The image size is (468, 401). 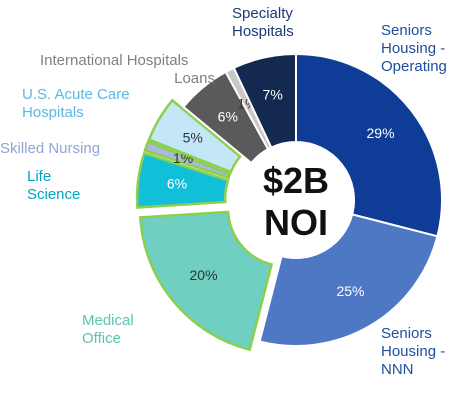 What do you see at coordinates (50, 148) in the screenshot?
I see `category-label: Skilled Nursing` at bounding box center [50, 148].